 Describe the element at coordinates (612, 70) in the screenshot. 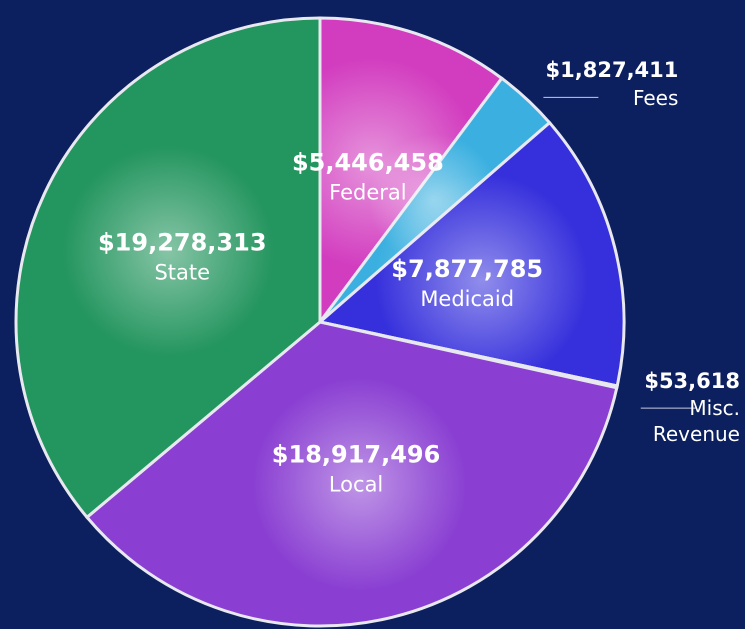

I see `value-label: $1,827,411` at that location.